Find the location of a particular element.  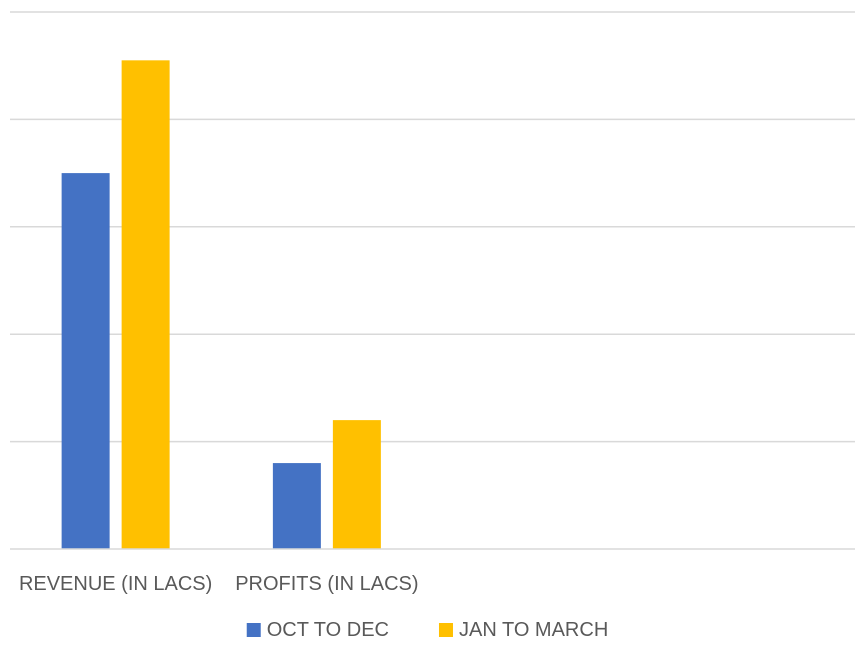

bar-revenue-oct-to-dec is located at coordinates (85, 361).